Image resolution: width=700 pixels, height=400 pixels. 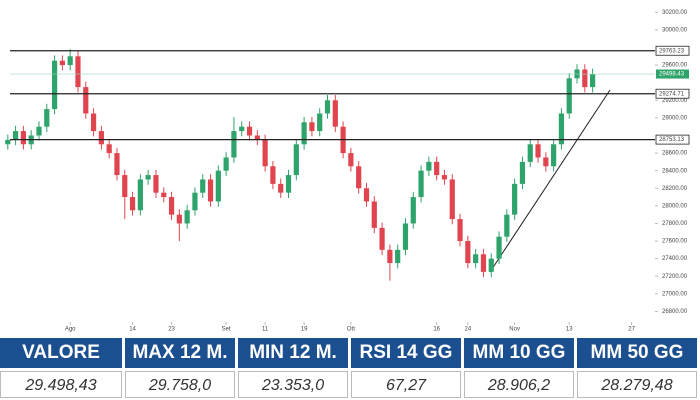 I want to click on table-header: MIN 12 M., so click(x=293, y=353).